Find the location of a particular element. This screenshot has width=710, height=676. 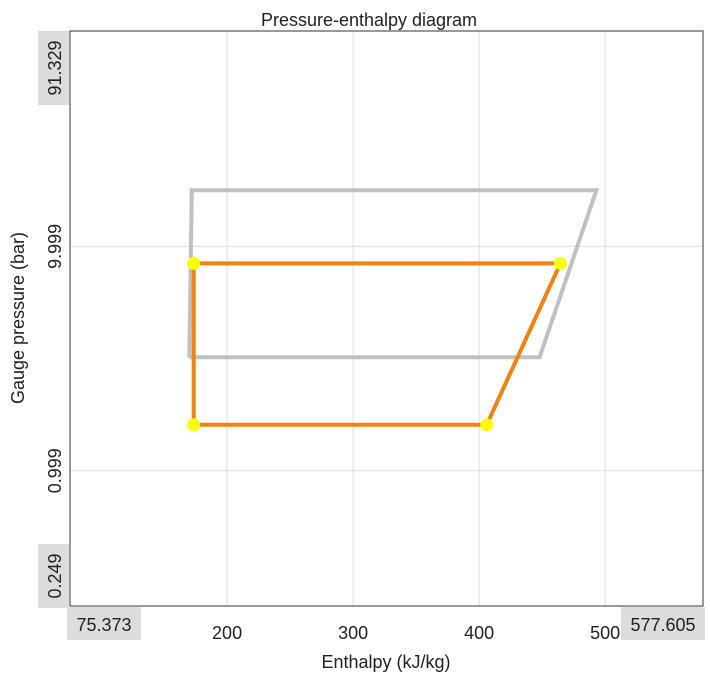

y-limit-label: 0.249 is located at coordinates (53, 576).